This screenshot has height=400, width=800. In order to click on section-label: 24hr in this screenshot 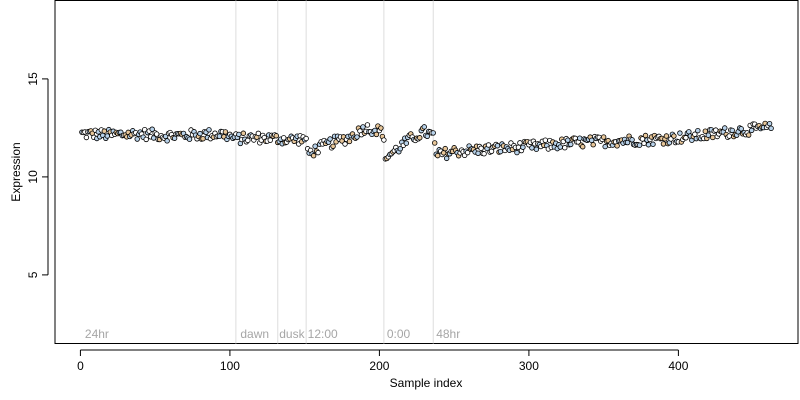, I will do `click(97, 334)`.